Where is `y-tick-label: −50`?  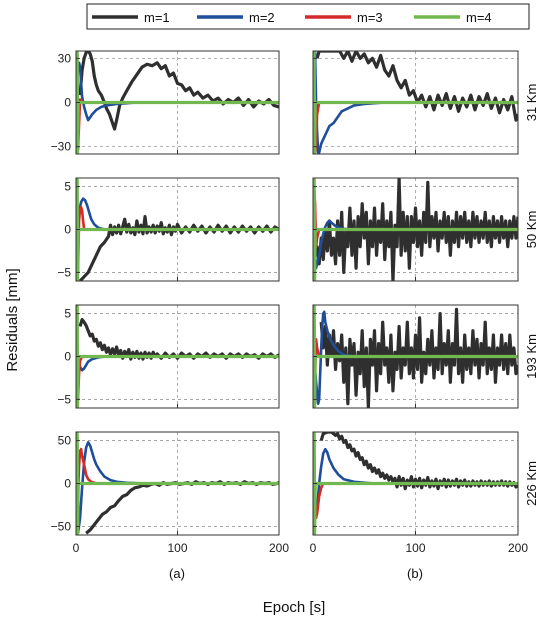 y-tick-label: −50 is located at coordinates (61, 526).